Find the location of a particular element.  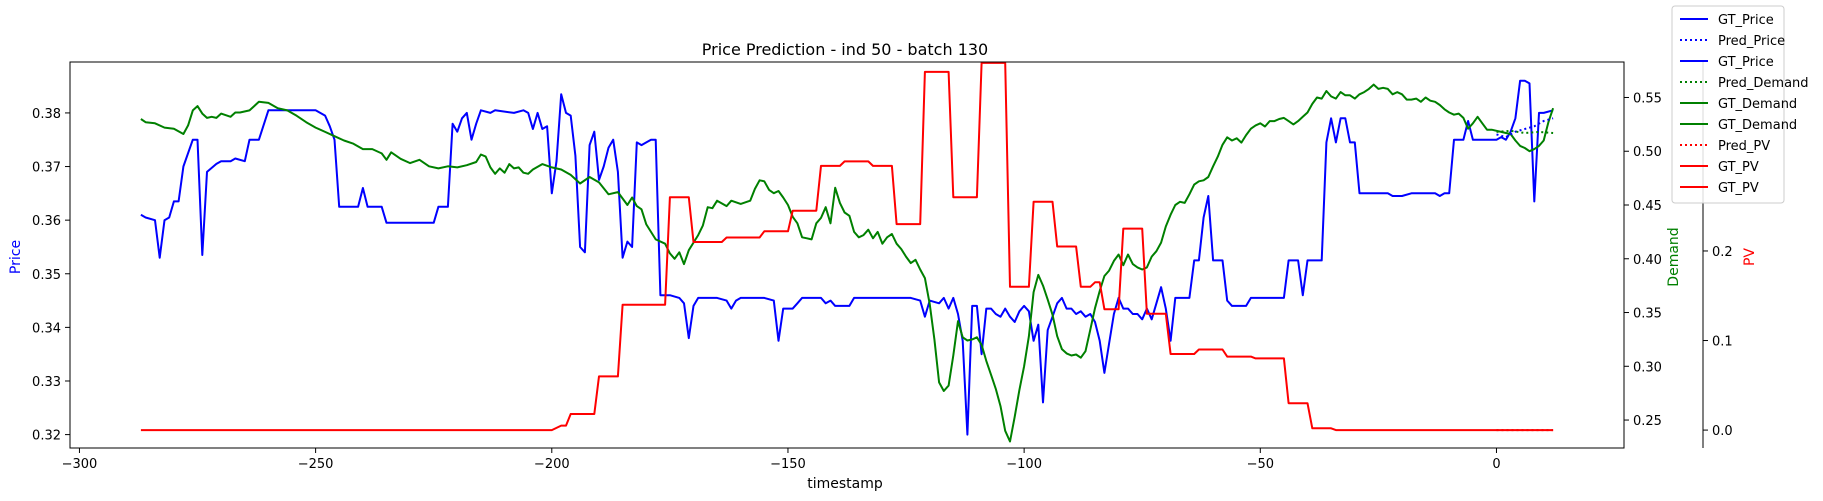

legend-box is located at coordinates (1728, 104).